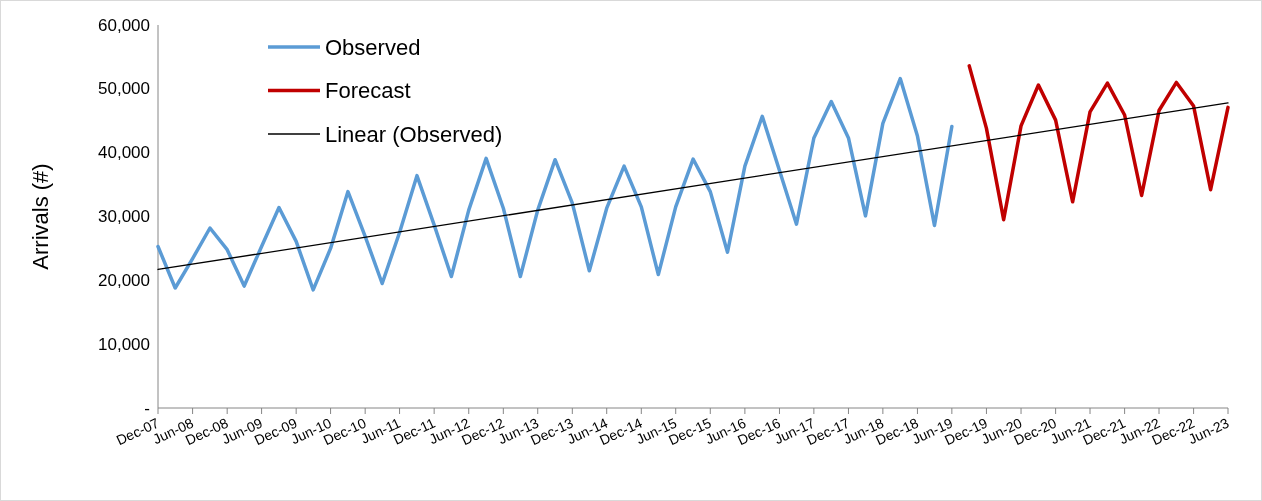 This screenshot has width=1262, height=501. I want to click on legend-label: Observed, so click(373, 47).